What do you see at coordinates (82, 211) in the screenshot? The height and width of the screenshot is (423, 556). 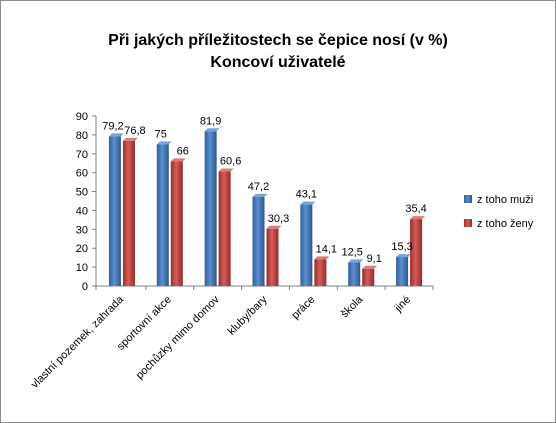 I see `y-tick-label: 40` at bounding box center [82, 211].